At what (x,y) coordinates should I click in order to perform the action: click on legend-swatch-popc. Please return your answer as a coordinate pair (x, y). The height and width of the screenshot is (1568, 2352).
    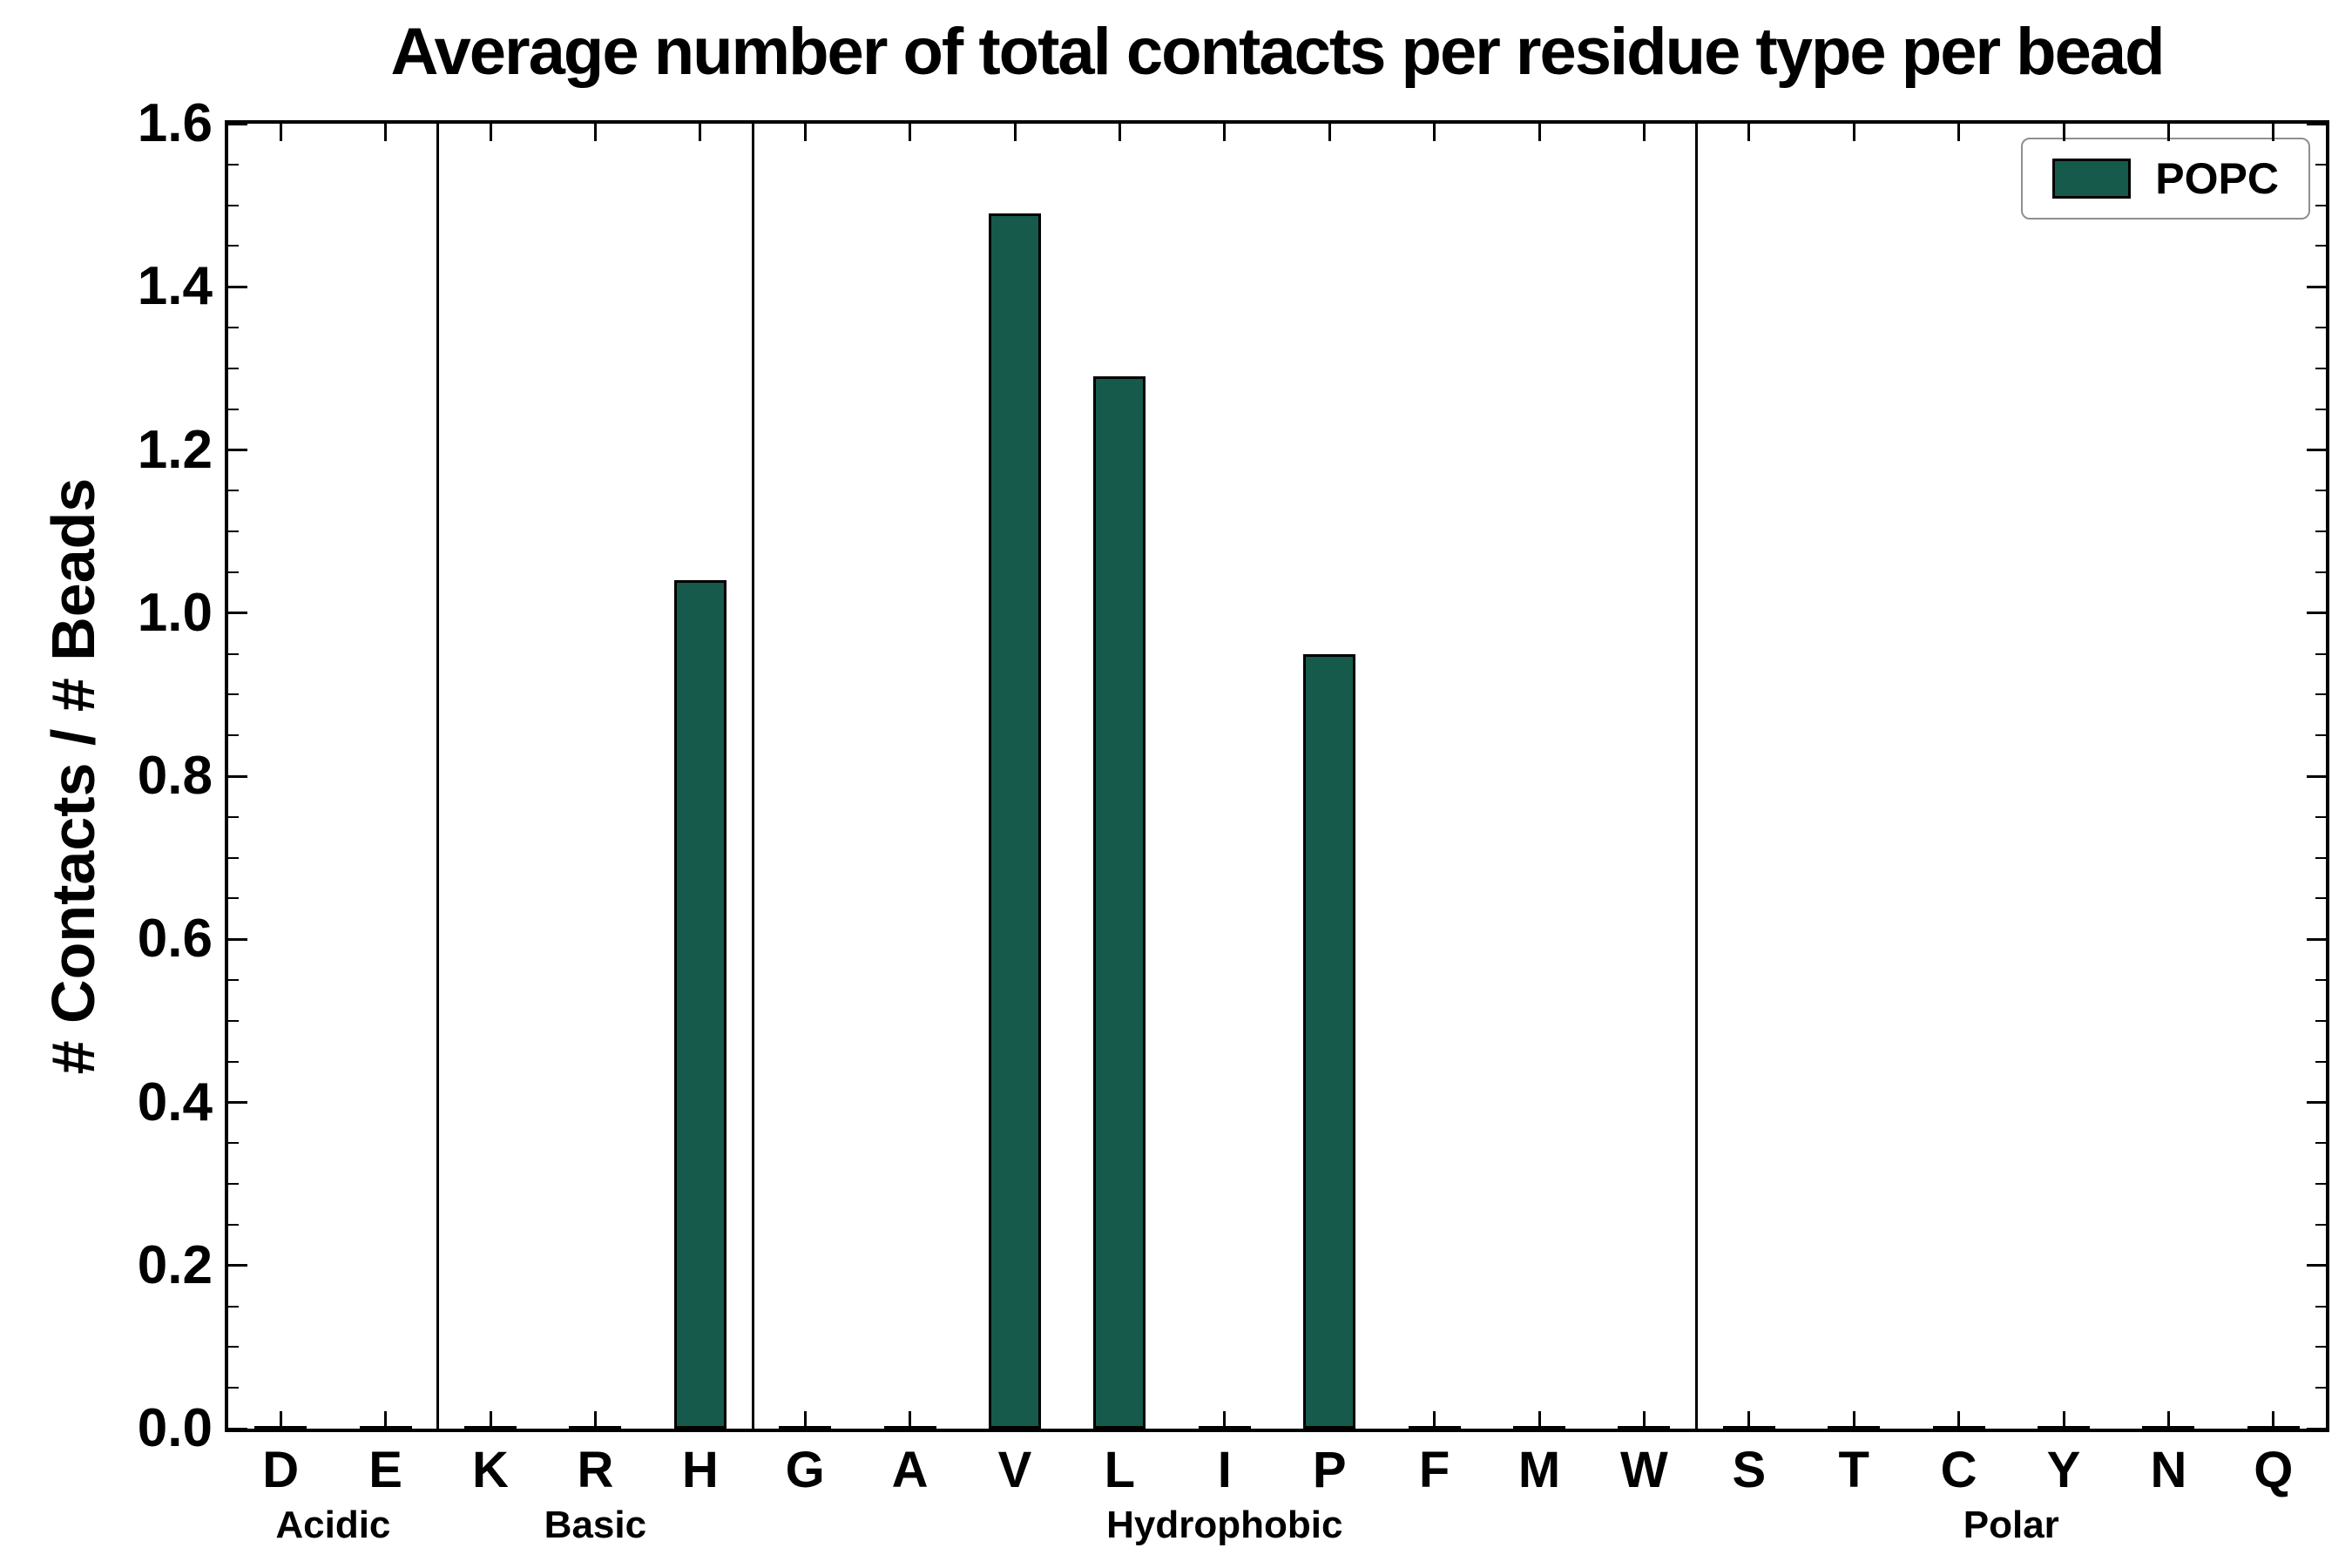
    Looking at the image, I should click on (2092, 179).